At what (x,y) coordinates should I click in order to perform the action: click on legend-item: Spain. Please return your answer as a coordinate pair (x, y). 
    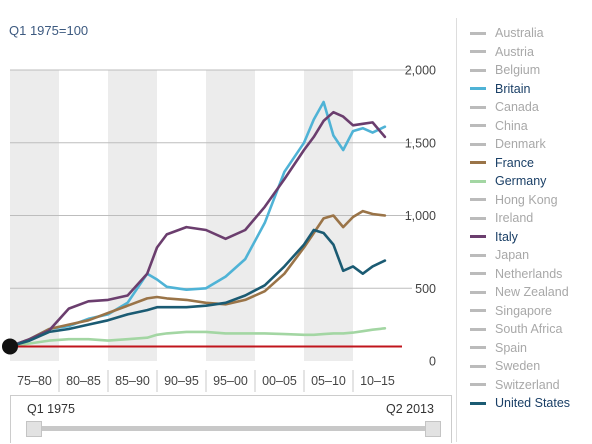
    Looking at the image, I should click on (529, 348).